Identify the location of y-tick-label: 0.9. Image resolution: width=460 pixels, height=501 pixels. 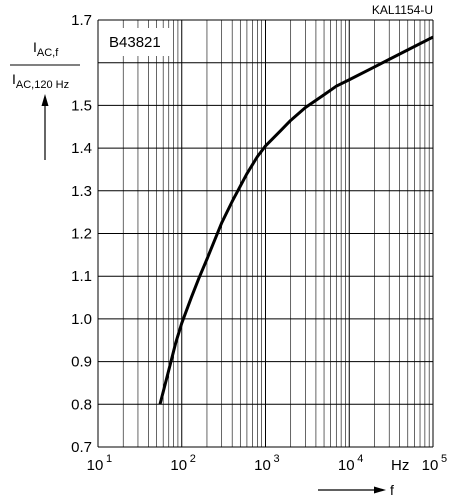
(81, 362).